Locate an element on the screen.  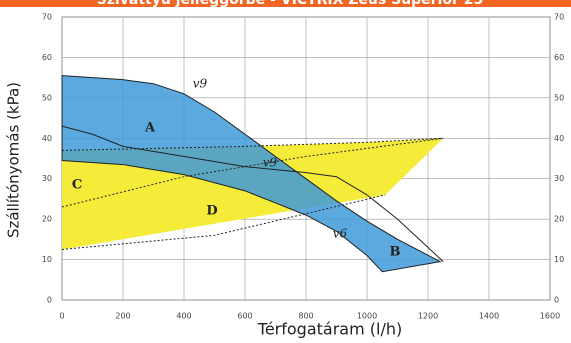
x-tick-label: 600 is located at coordinates (244, 316).